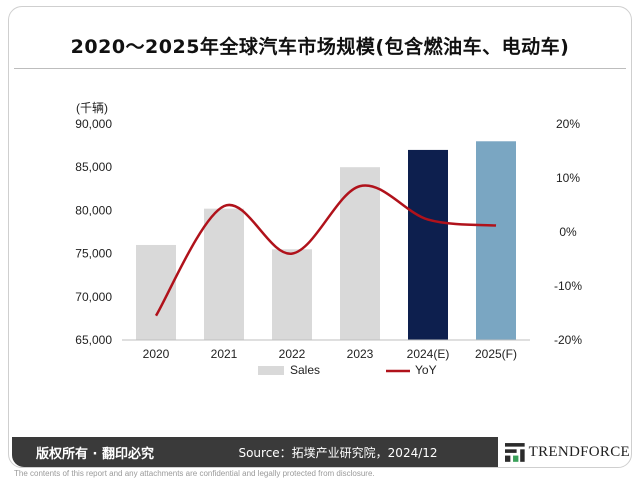  What do you see at coordinates (271, 370) in the screenshot?
I see `legend-sales-swatch` at bounding box center [271, 370].